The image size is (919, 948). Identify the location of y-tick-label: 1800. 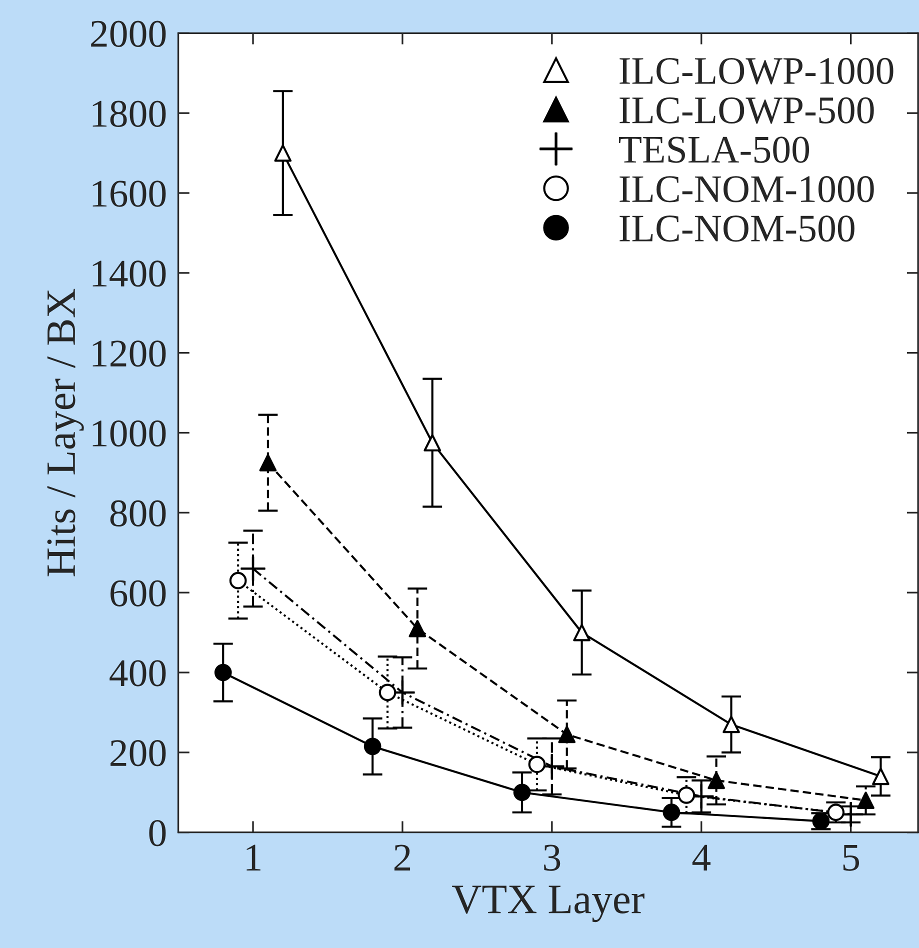
(129, 113).